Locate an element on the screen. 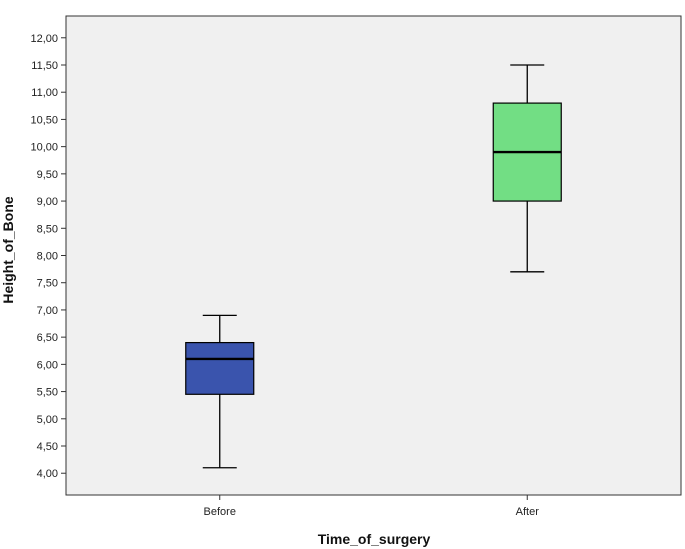  y-tick-label: 8,00 is located at coordinates (47, 257).